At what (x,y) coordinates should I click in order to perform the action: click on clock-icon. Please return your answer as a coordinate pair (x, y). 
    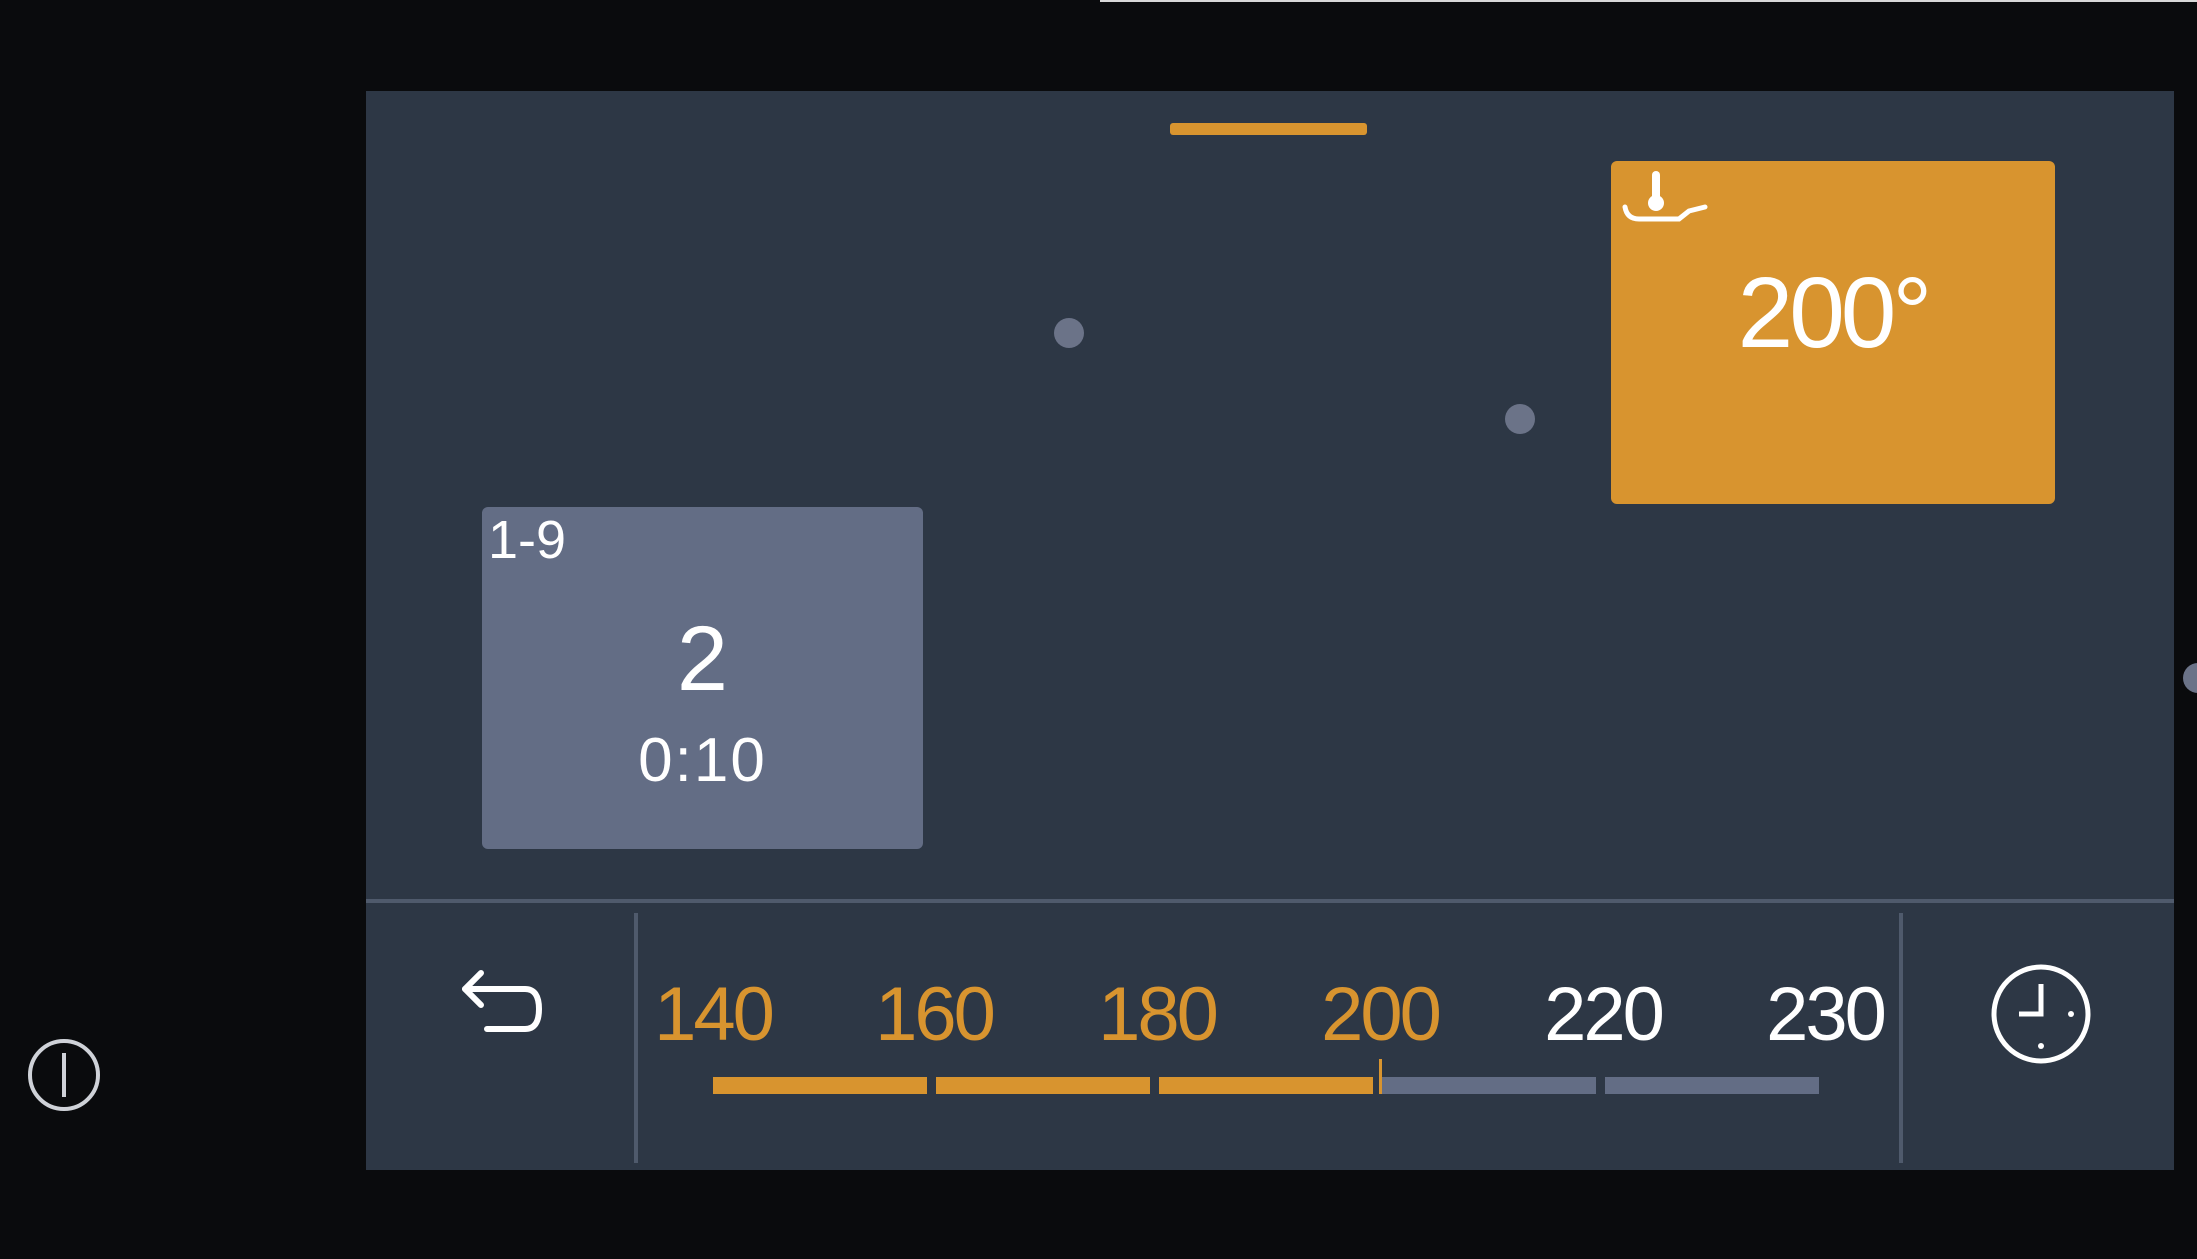
    Looking at the image, I should click on (2041, 1014).